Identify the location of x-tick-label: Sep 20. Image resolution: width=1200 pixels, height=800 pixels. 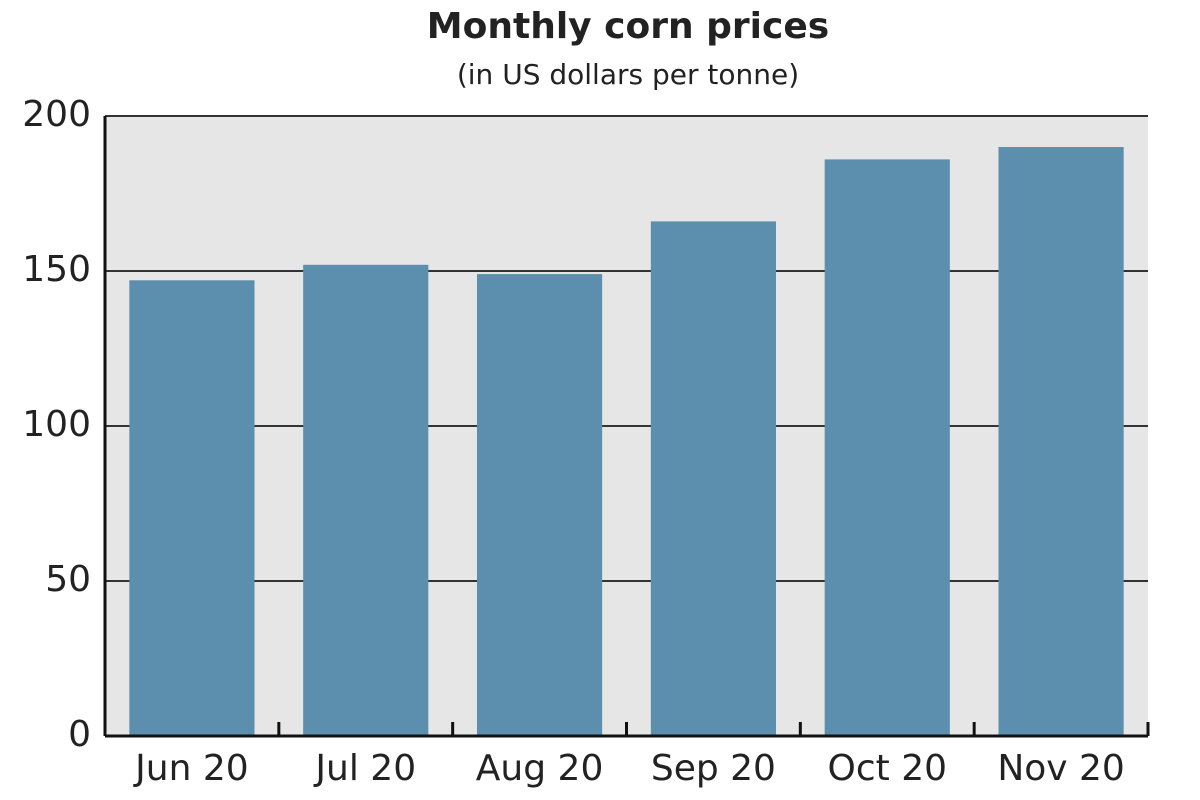
(713, 768).